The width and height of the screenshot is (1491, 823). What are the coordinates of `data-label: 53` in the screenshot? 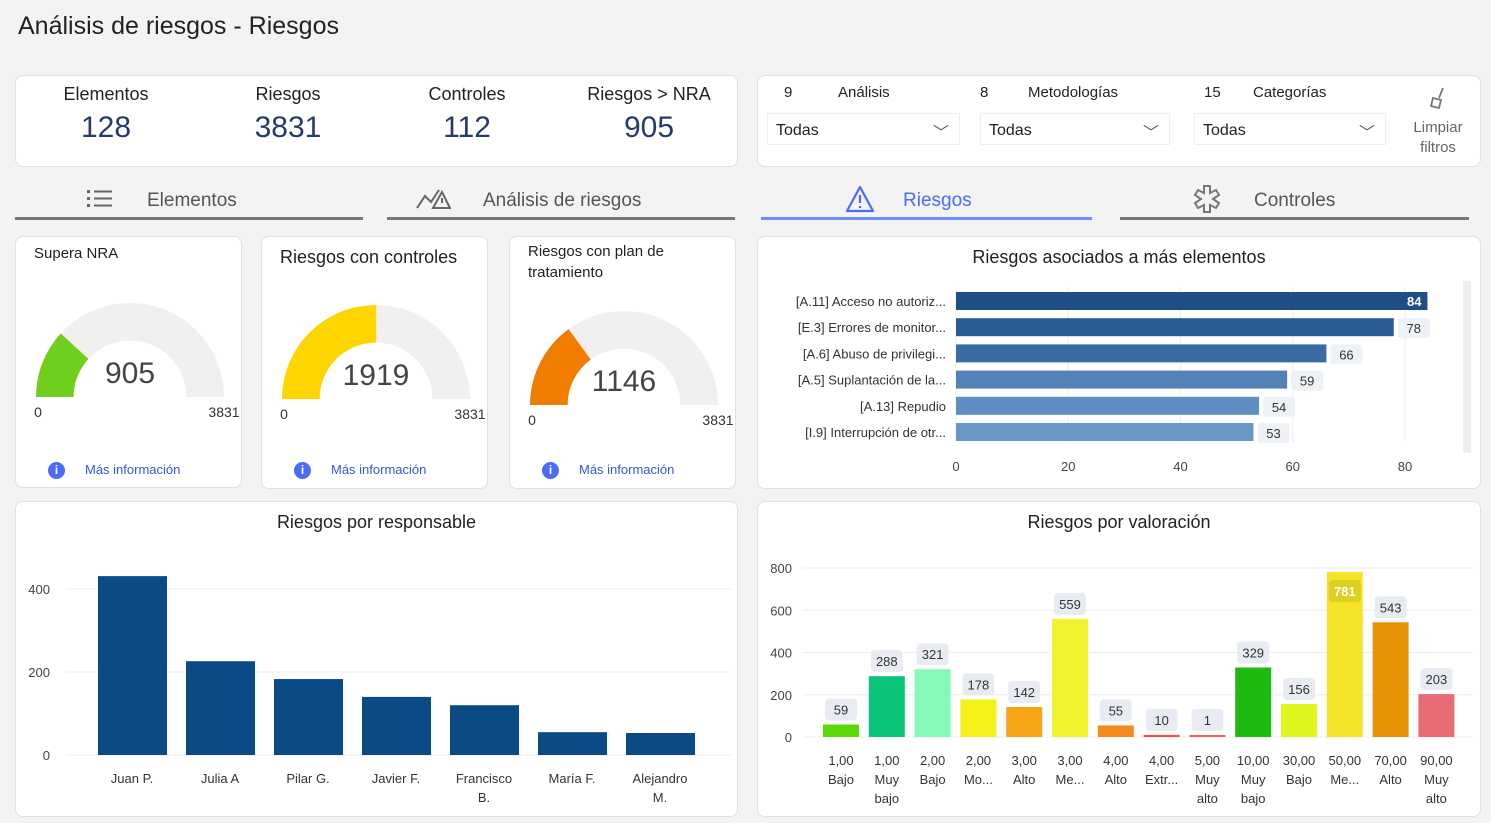 It's located at (1273, 433).